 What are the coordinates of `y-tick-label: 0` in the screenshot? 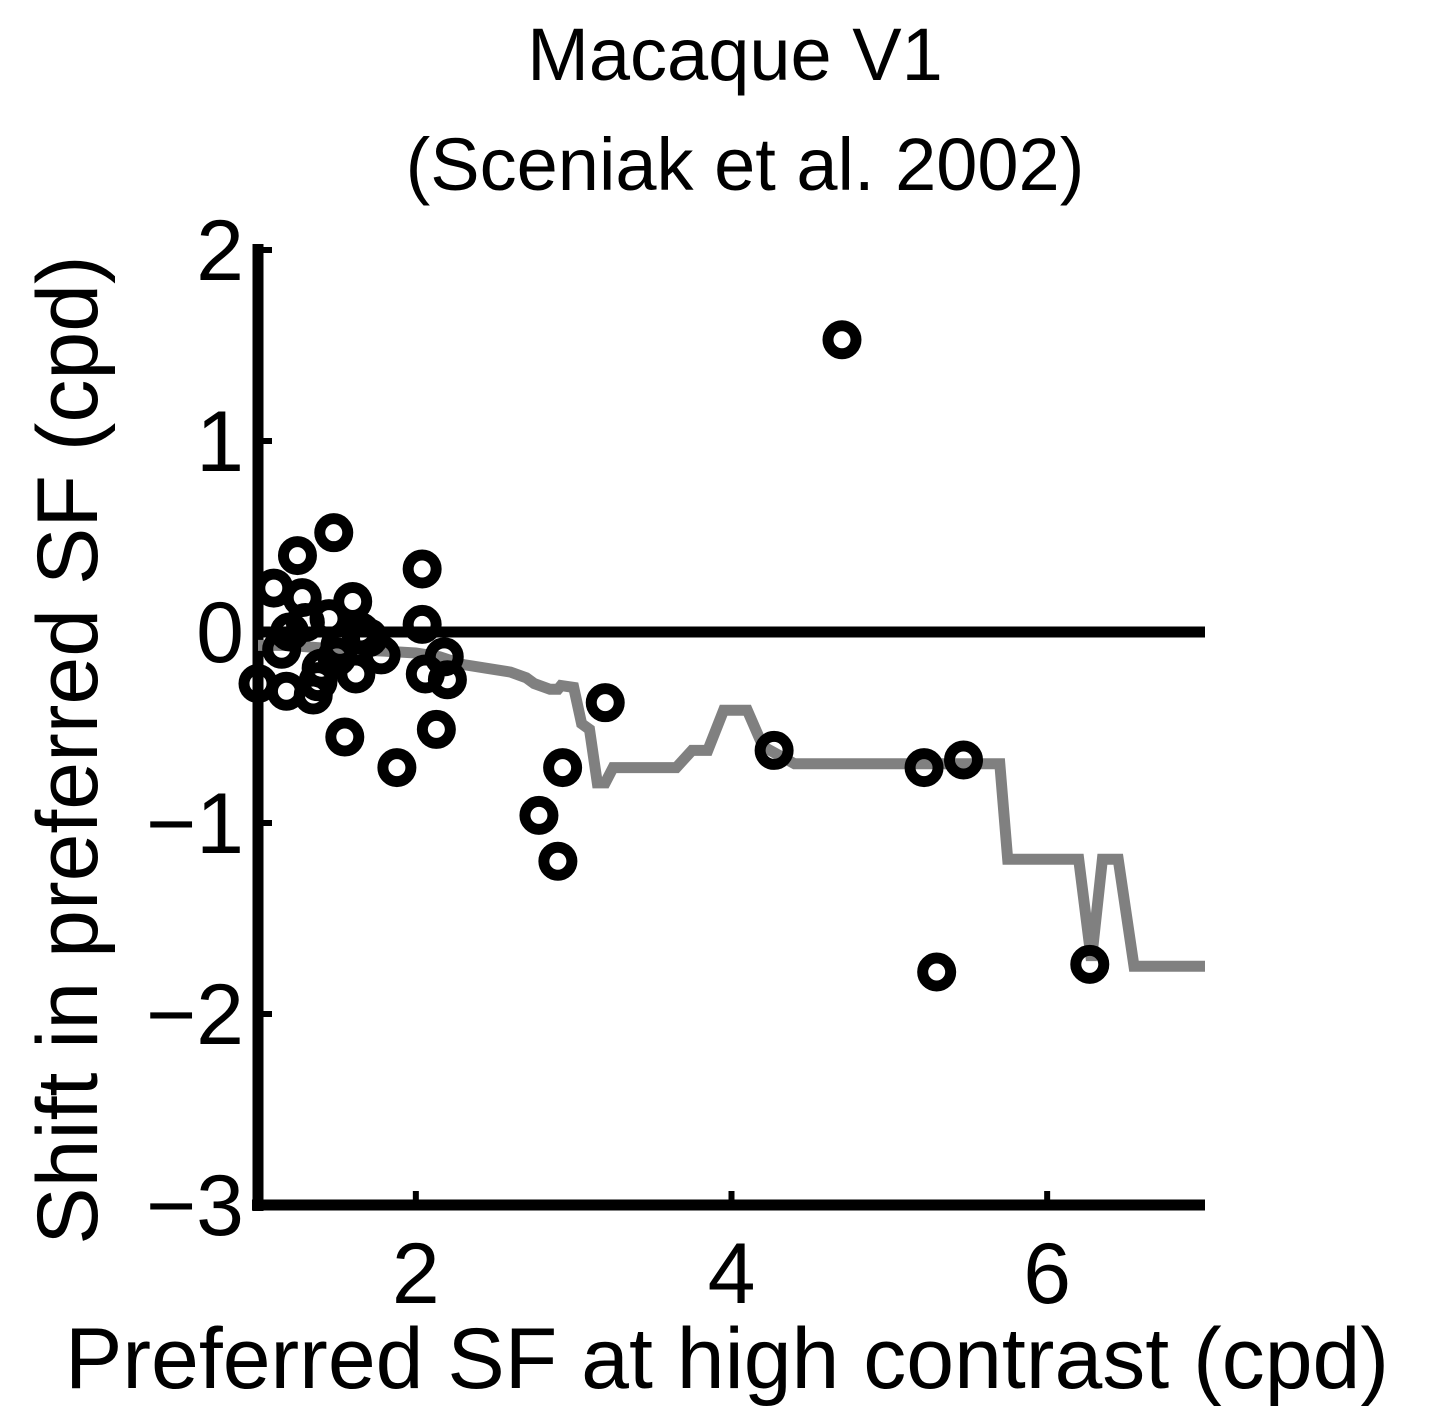 It's located at (220, 633).